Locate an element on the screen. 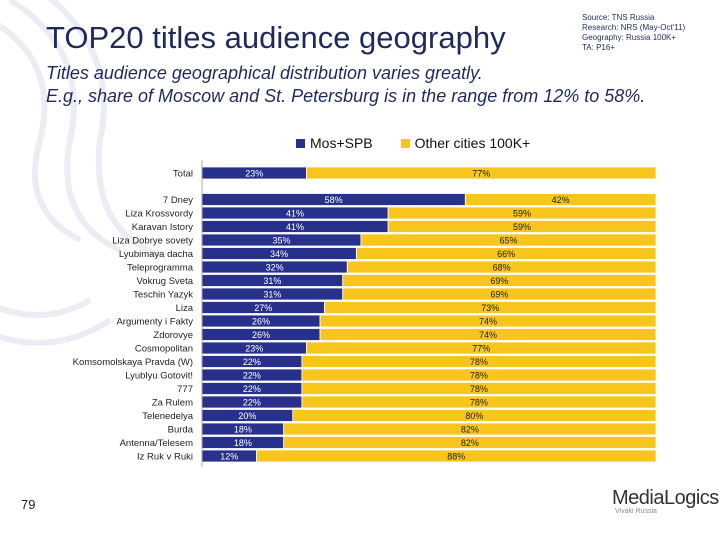 This screenshot has width=720, height=540. page-title: TOP20 titles audience geography is located at coordinates (276, 37).